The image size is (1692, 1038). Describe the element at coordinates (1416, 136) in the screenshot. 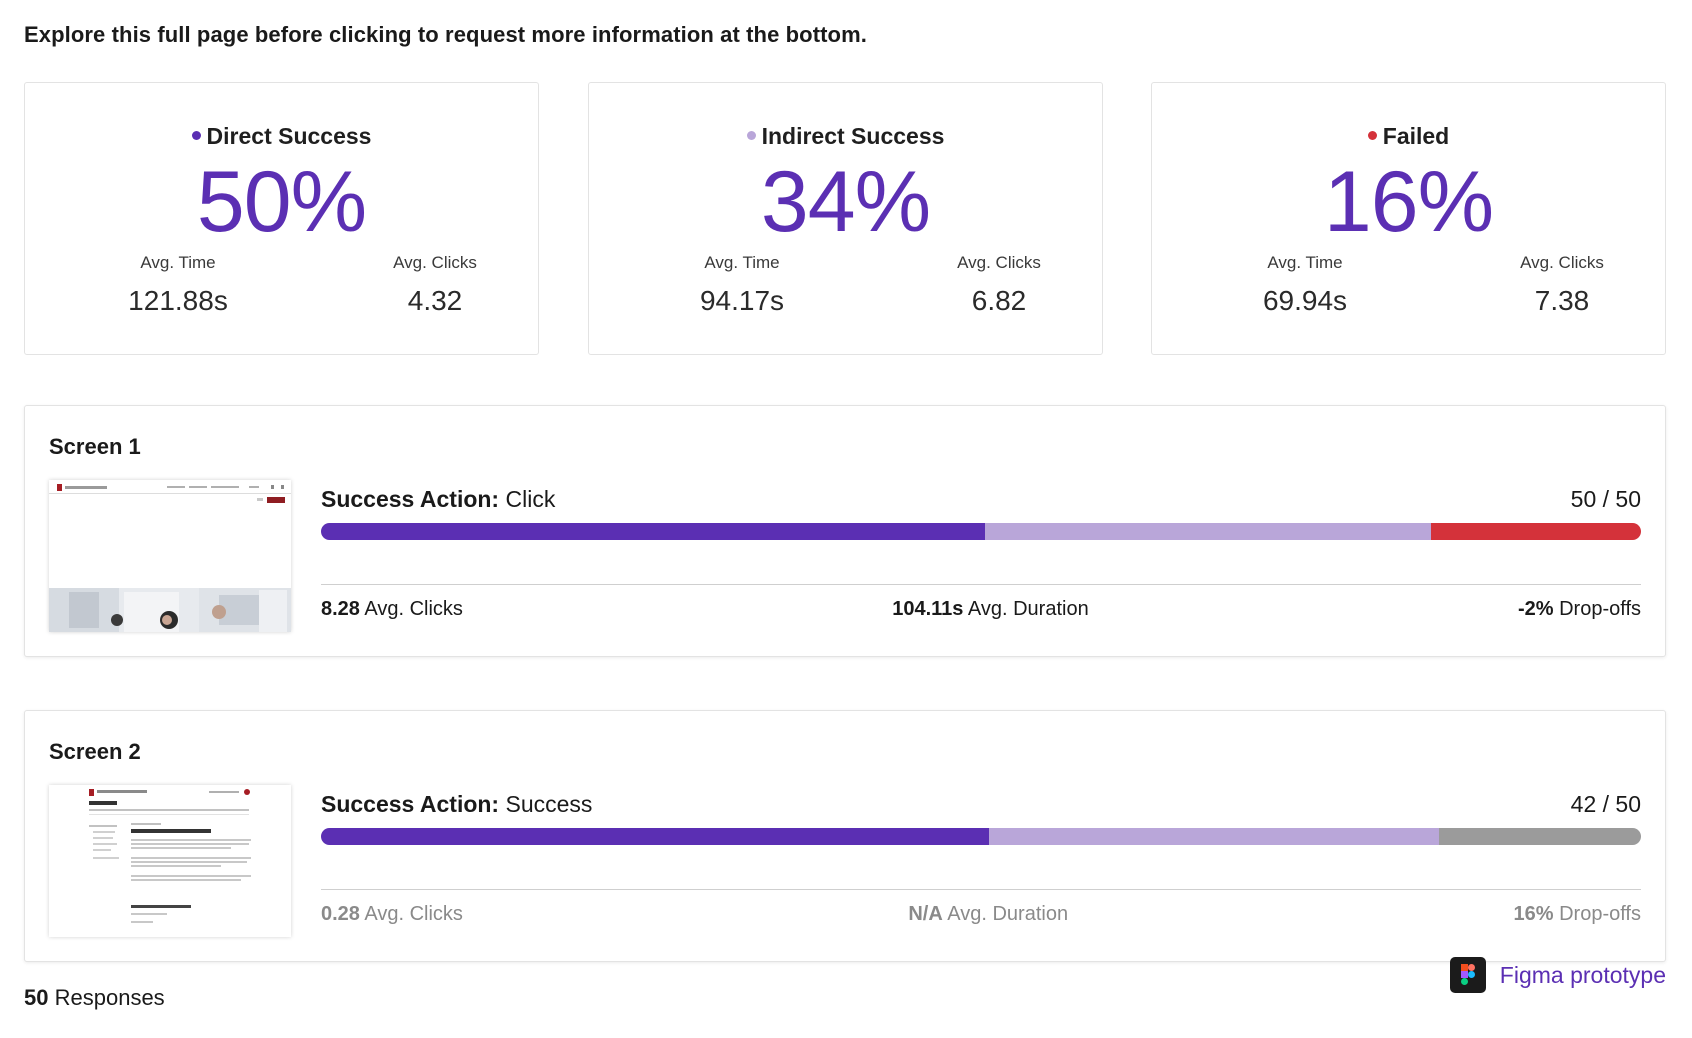

I see `stat-title: Failed` at that location.